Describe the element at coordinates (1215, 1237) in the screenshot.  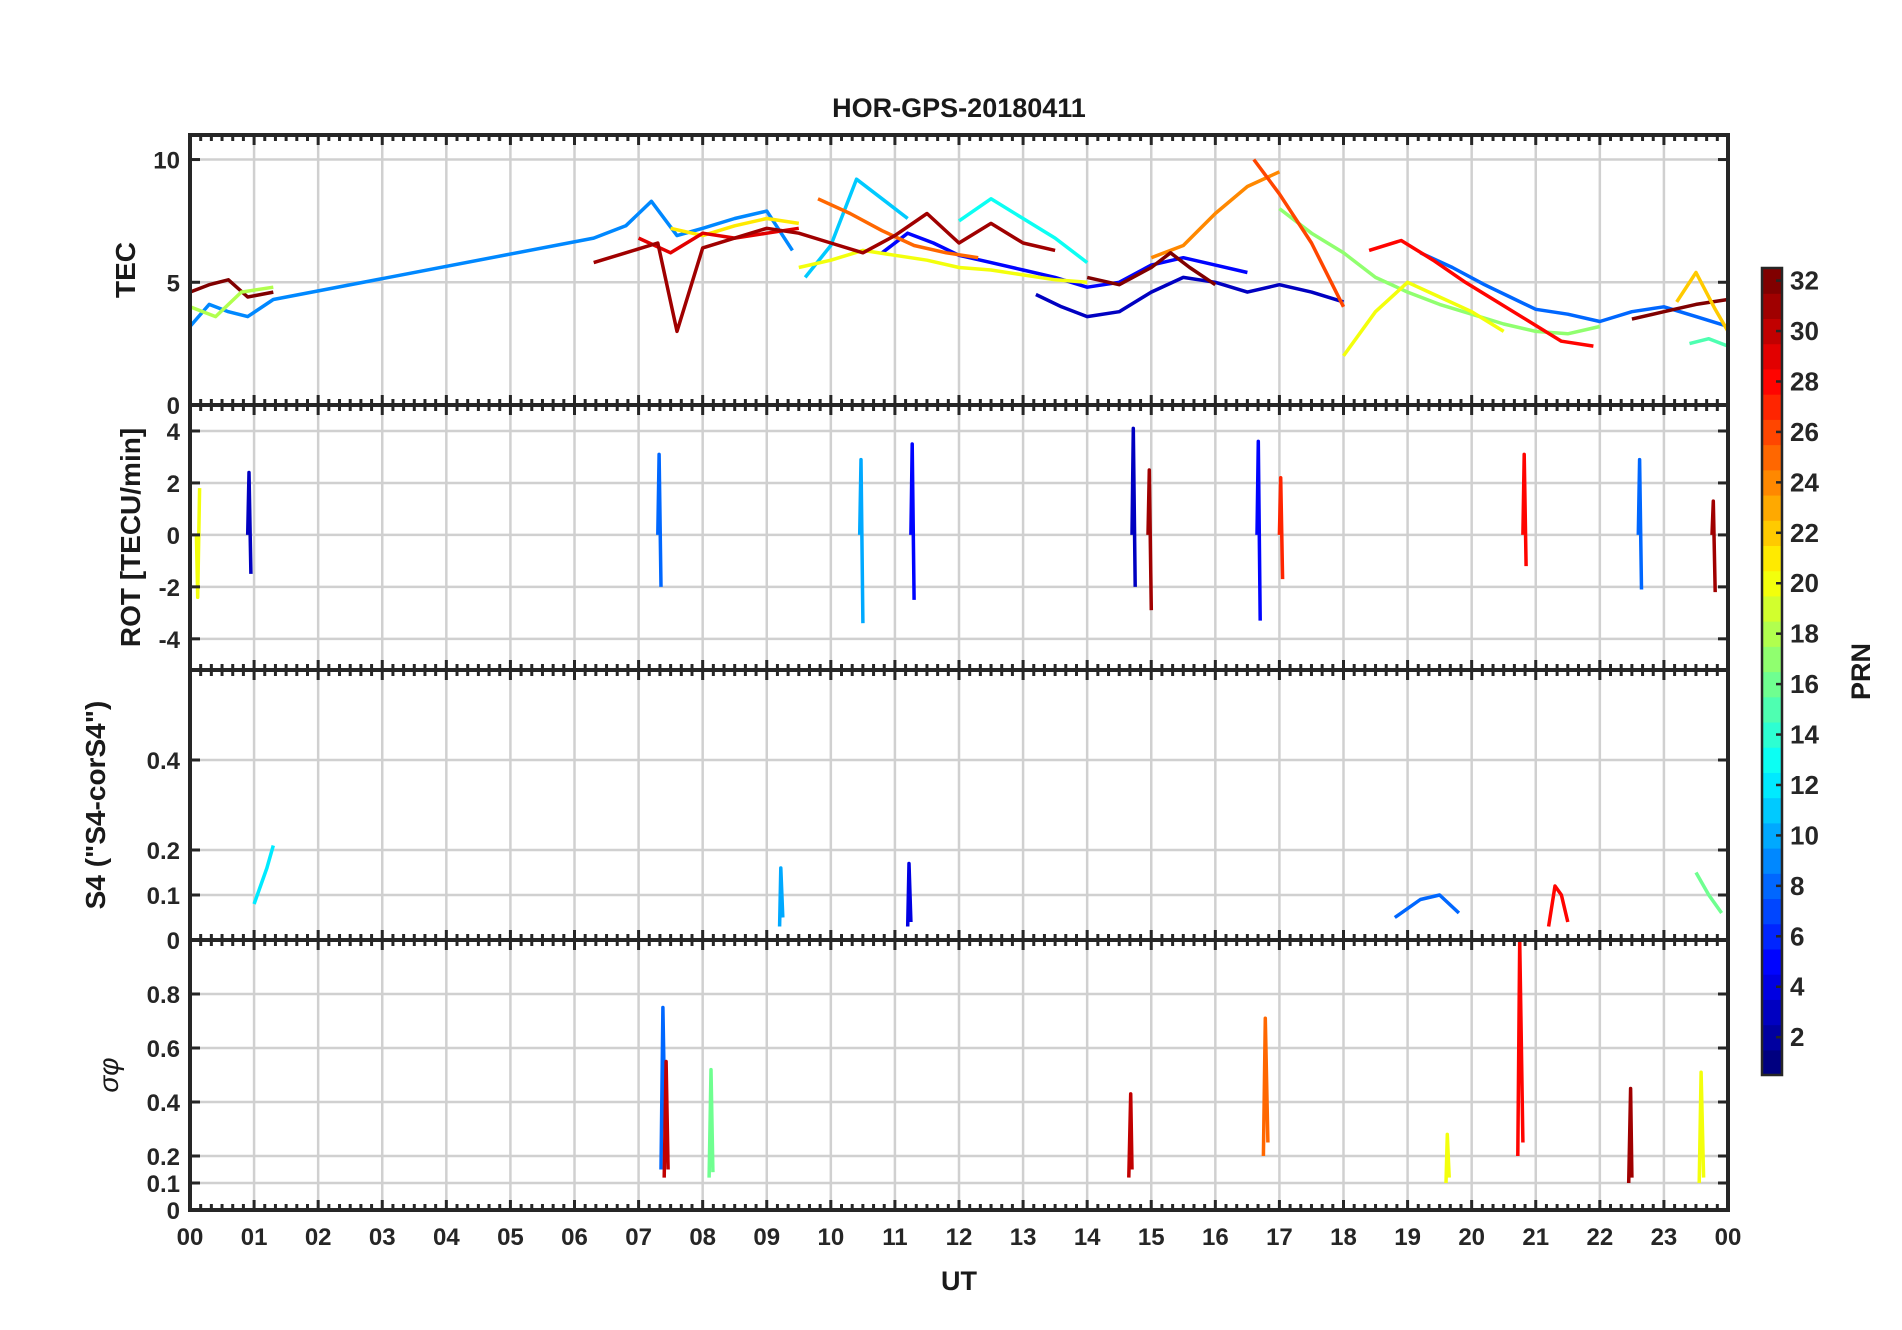
I see `x-tick-label: 16` at that location.